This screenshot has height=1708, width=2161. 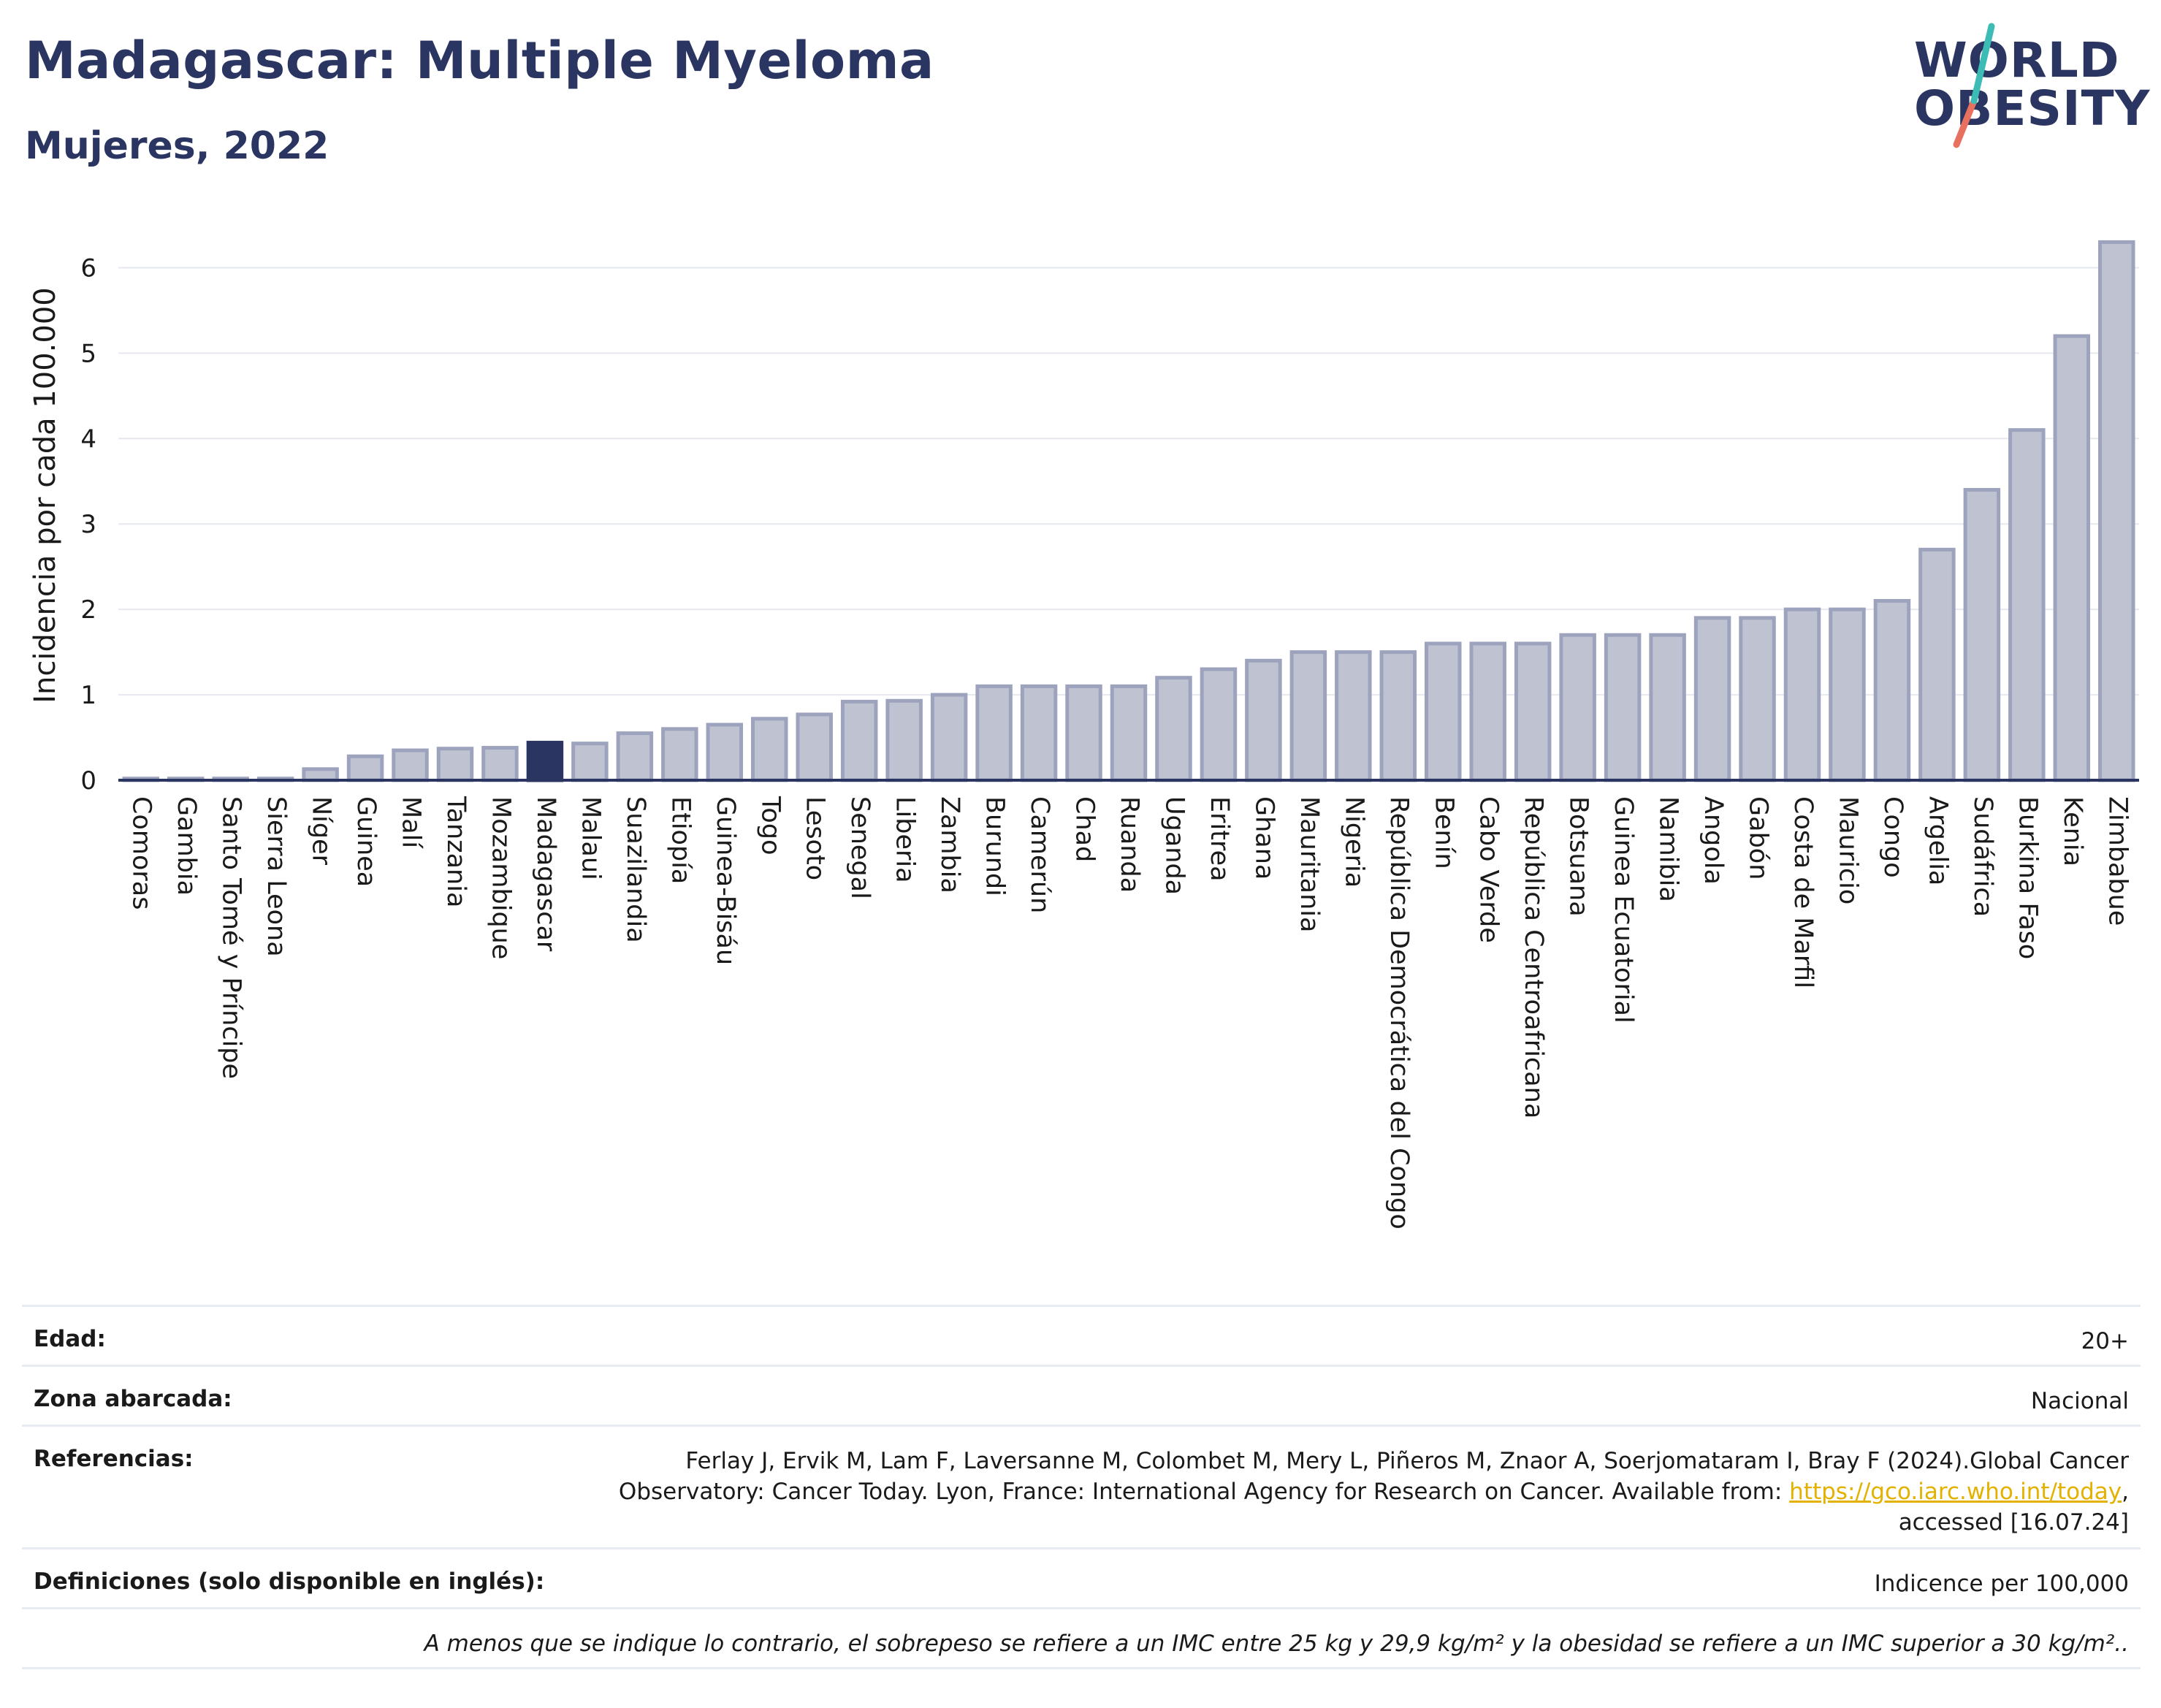 I want to click on x-tick-label: Nigeria, so click(x=1353, y=842).